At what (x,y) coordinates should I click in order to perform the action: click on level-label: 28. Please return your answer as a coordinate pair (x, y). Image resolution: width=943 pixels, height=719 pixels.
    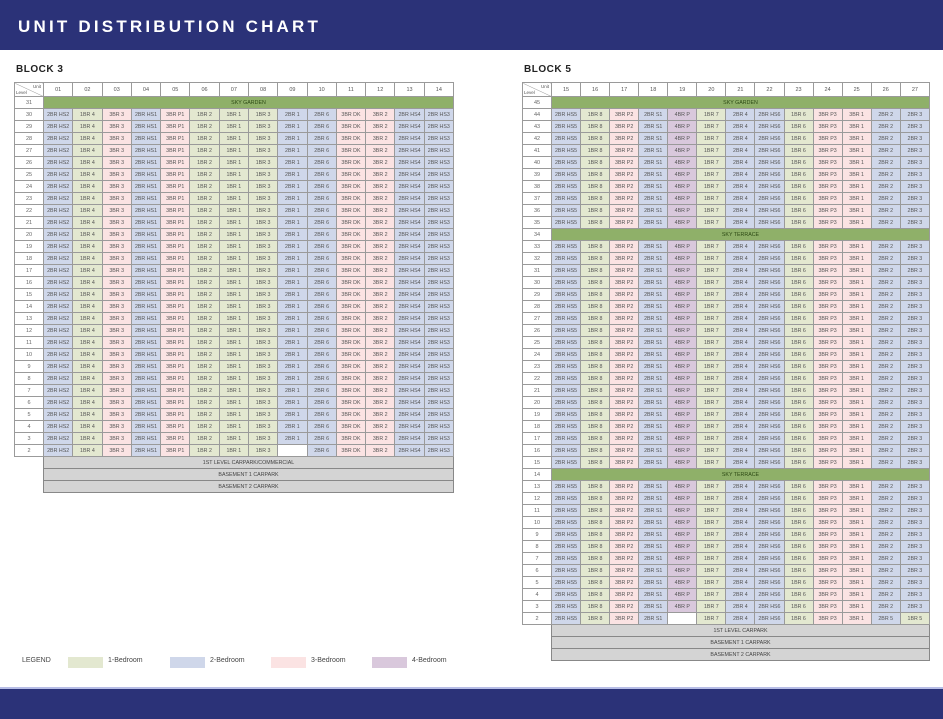
    Looking at the image, I should click on (29, 138).